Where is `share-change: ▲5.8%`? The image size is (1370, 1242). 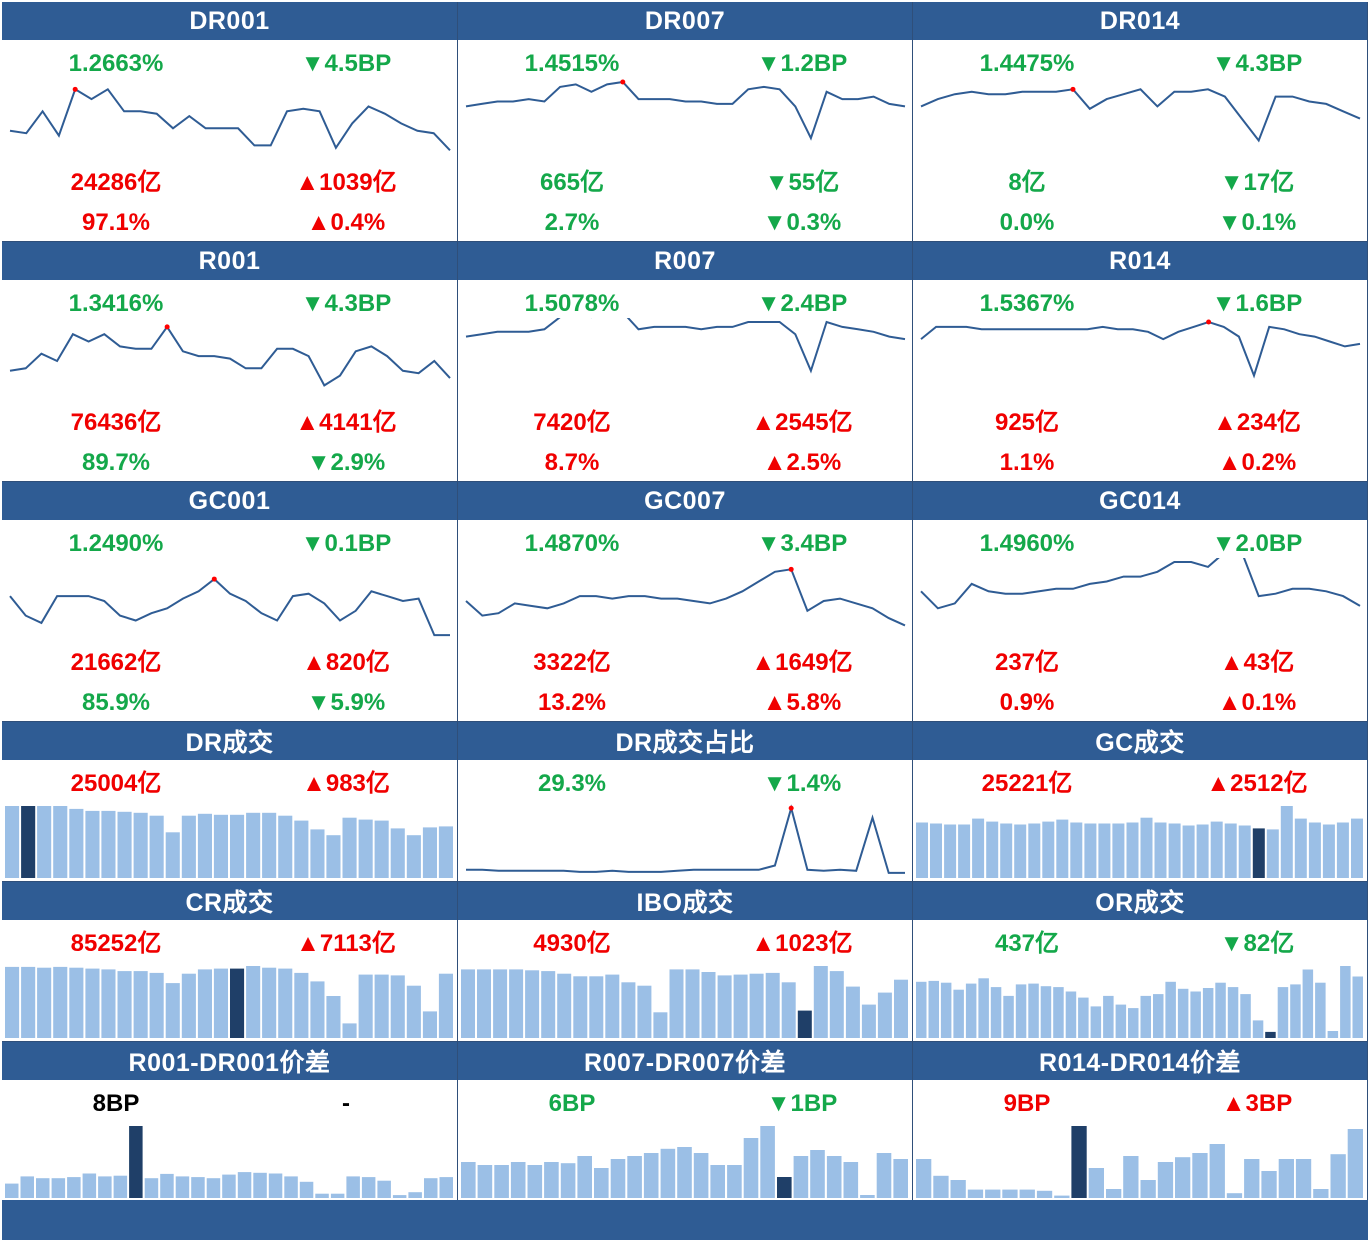 share-change: ▲5.8% is located at coordinates (802, 702).